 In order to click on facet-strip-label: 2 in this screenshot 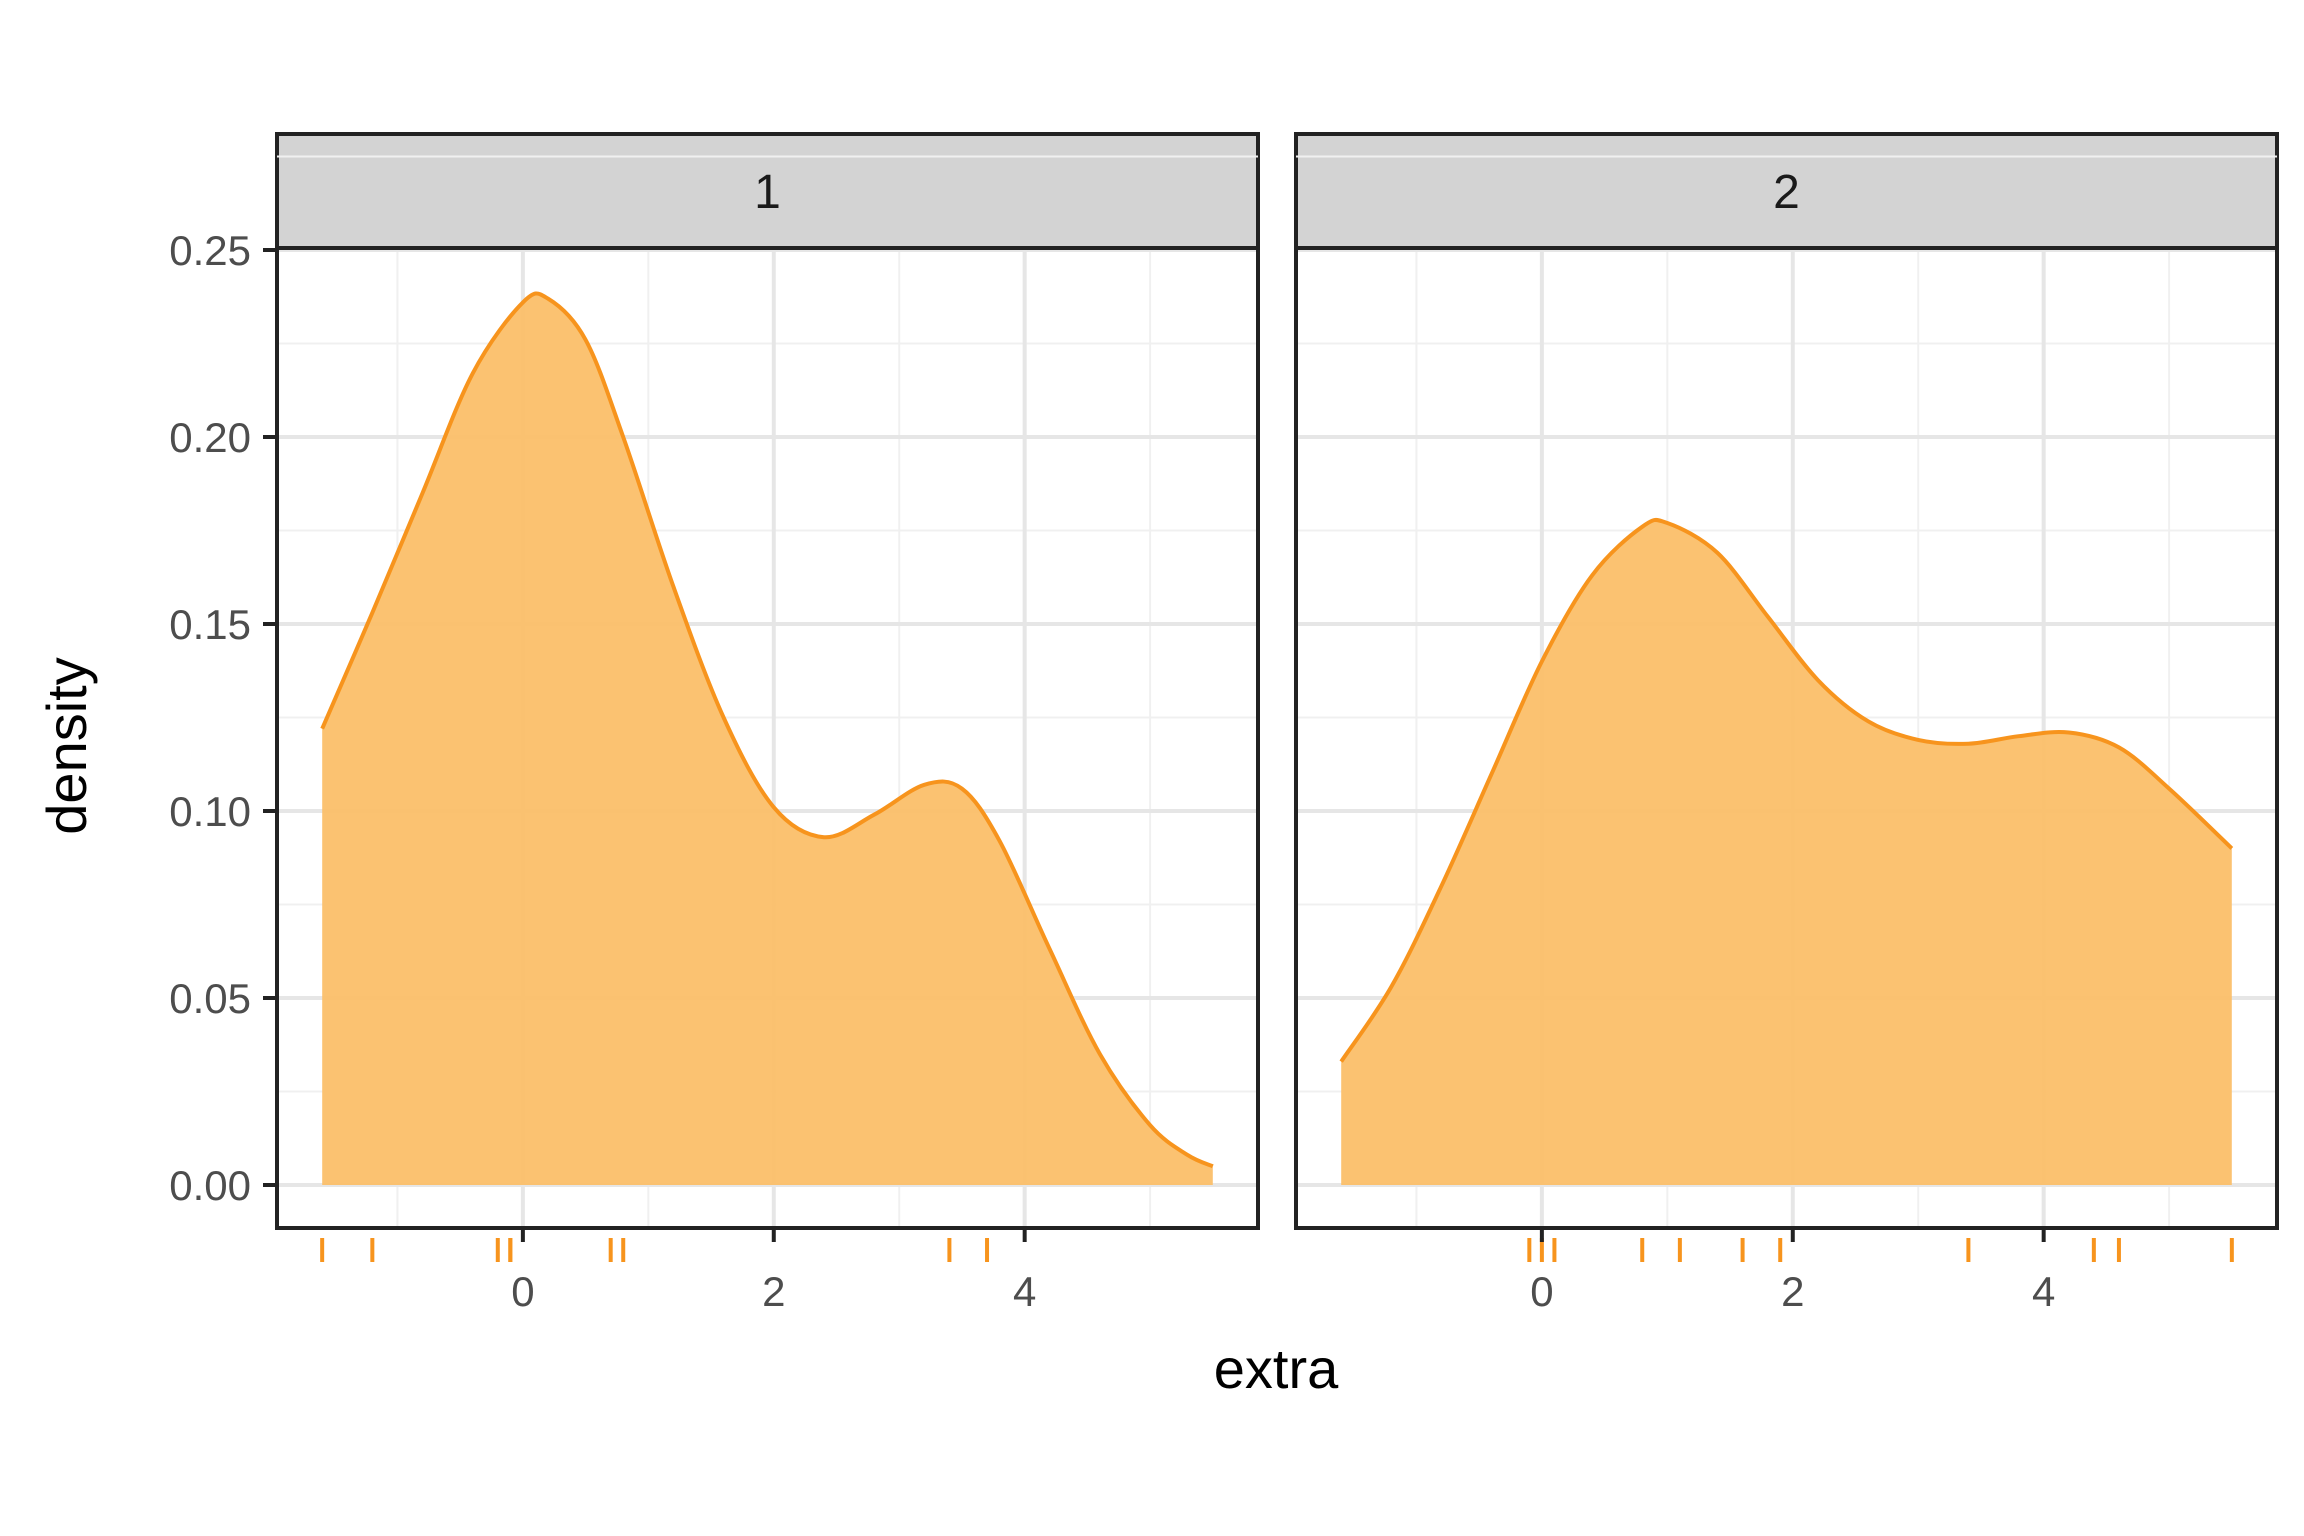, I will do `click(1786, 192)`.